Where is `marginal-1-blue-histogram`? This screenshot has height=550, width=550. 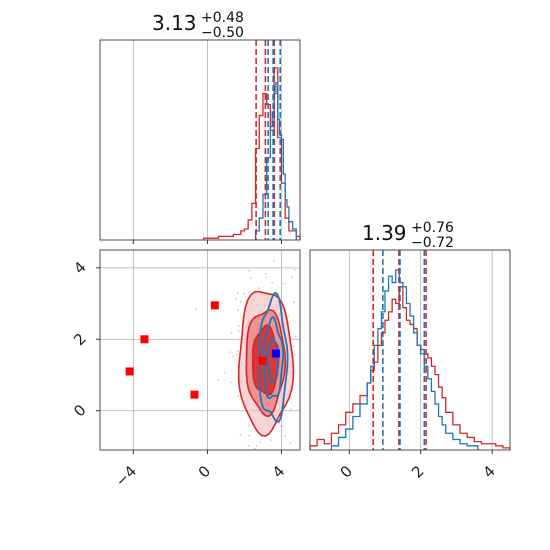 marginal-1-blue-histogram is located at coordinates (275, 160).